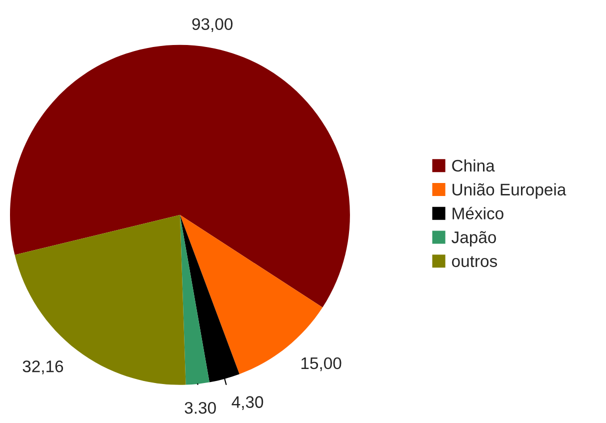  What do you see at coordinates (212, 25) in the screenshot?
I see `data-label: 93,00` at bounding box center [212, 25].